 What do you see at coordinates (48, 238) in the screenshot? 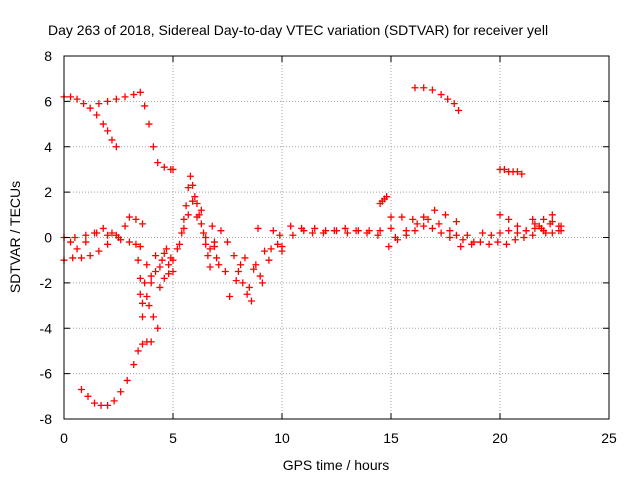
I see `y-tick-label: 0` at bounding box center [48, 238].